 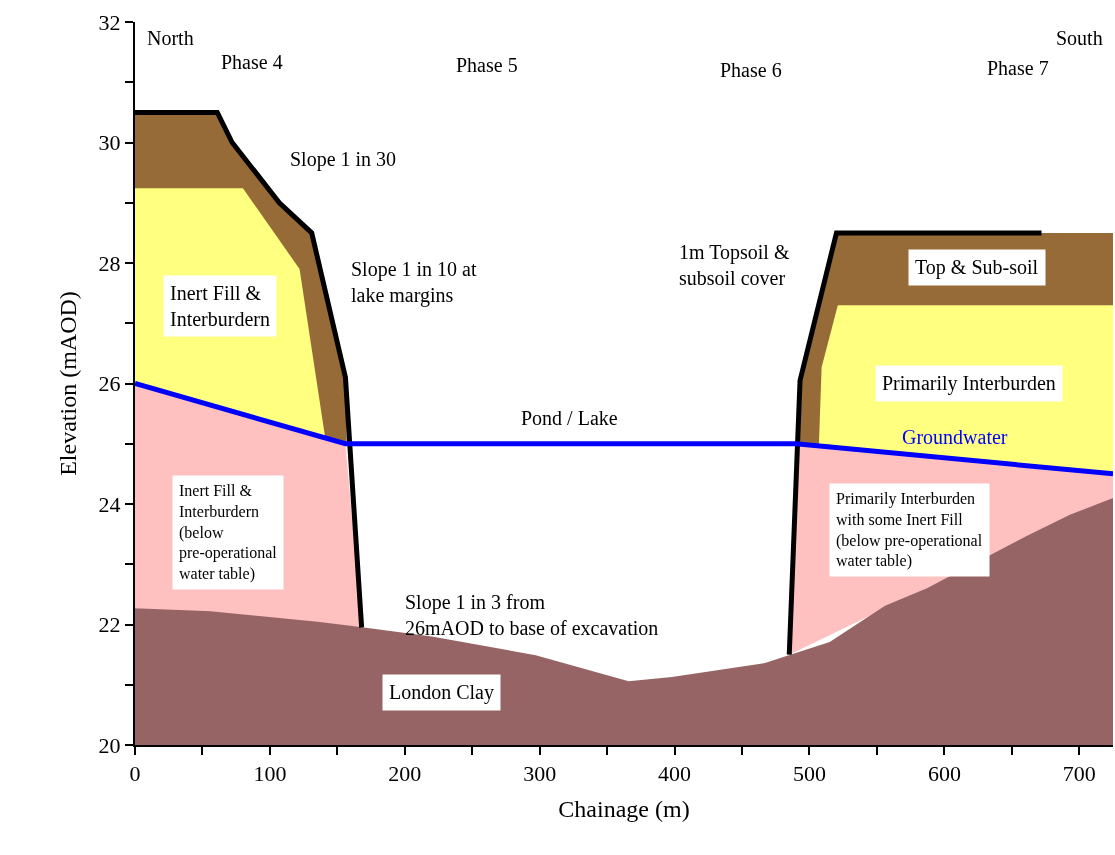 I want to click on annotation: Inert Fill & Interburdern, so click(x=220, y=306).